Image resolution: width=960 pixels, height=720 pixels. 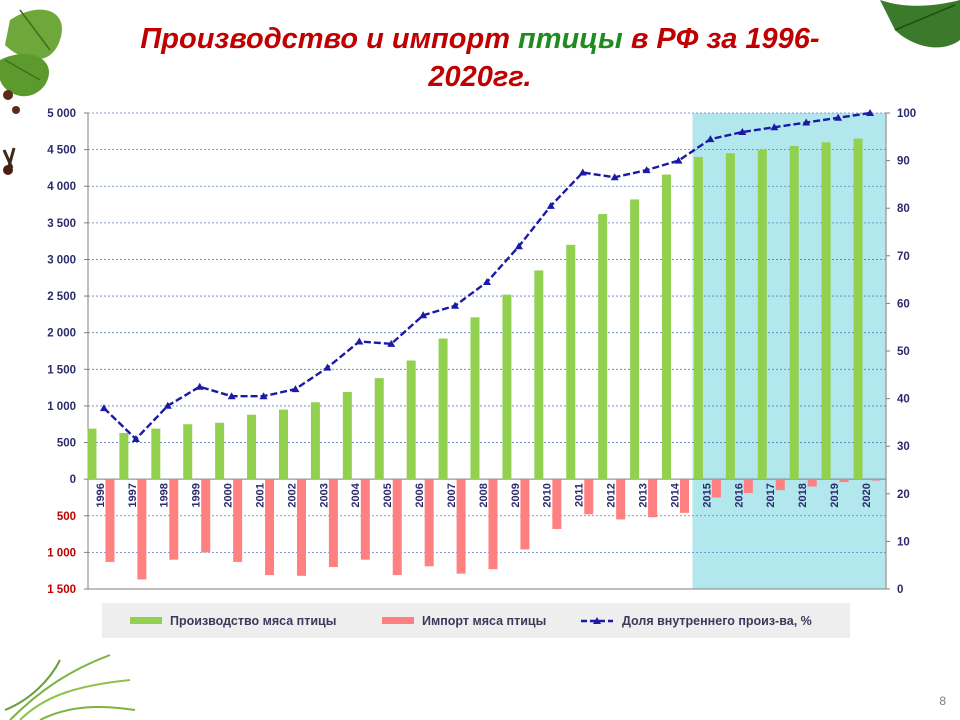 What do you see at coordinates (31, 92) in the screenshot?
I see `leaf-decoration-top-left` at bounding box center [31, 92].